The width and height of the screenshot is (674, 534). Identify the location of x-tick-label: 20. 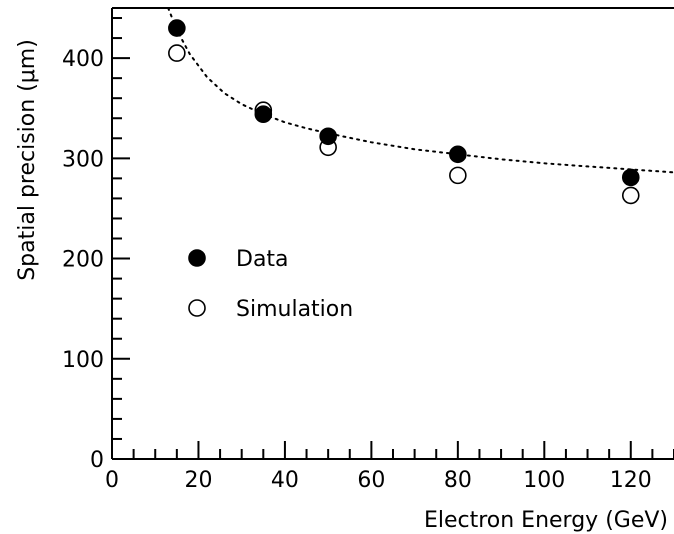
(198, 480).